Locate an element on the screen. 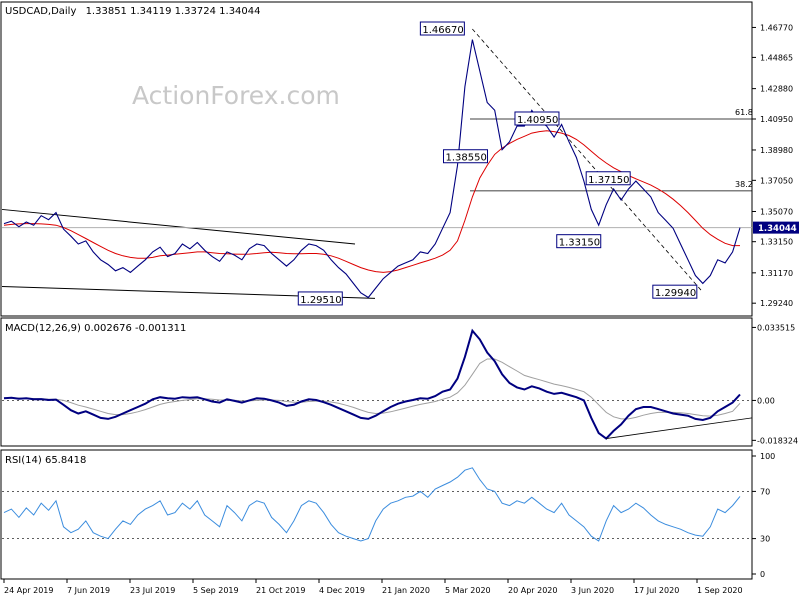  level-annotation-label: 1.33150 is located at coordinates (579, 243).